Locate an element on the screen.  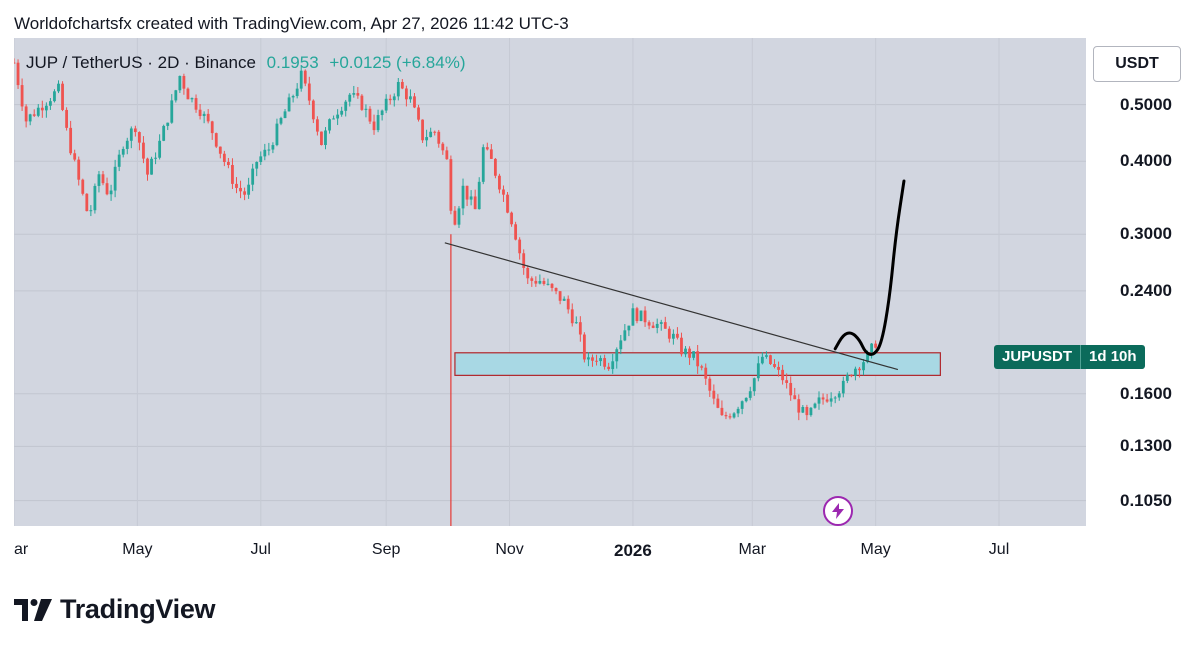
legend-price: 0.1953 is located at coordinates (292, 62).